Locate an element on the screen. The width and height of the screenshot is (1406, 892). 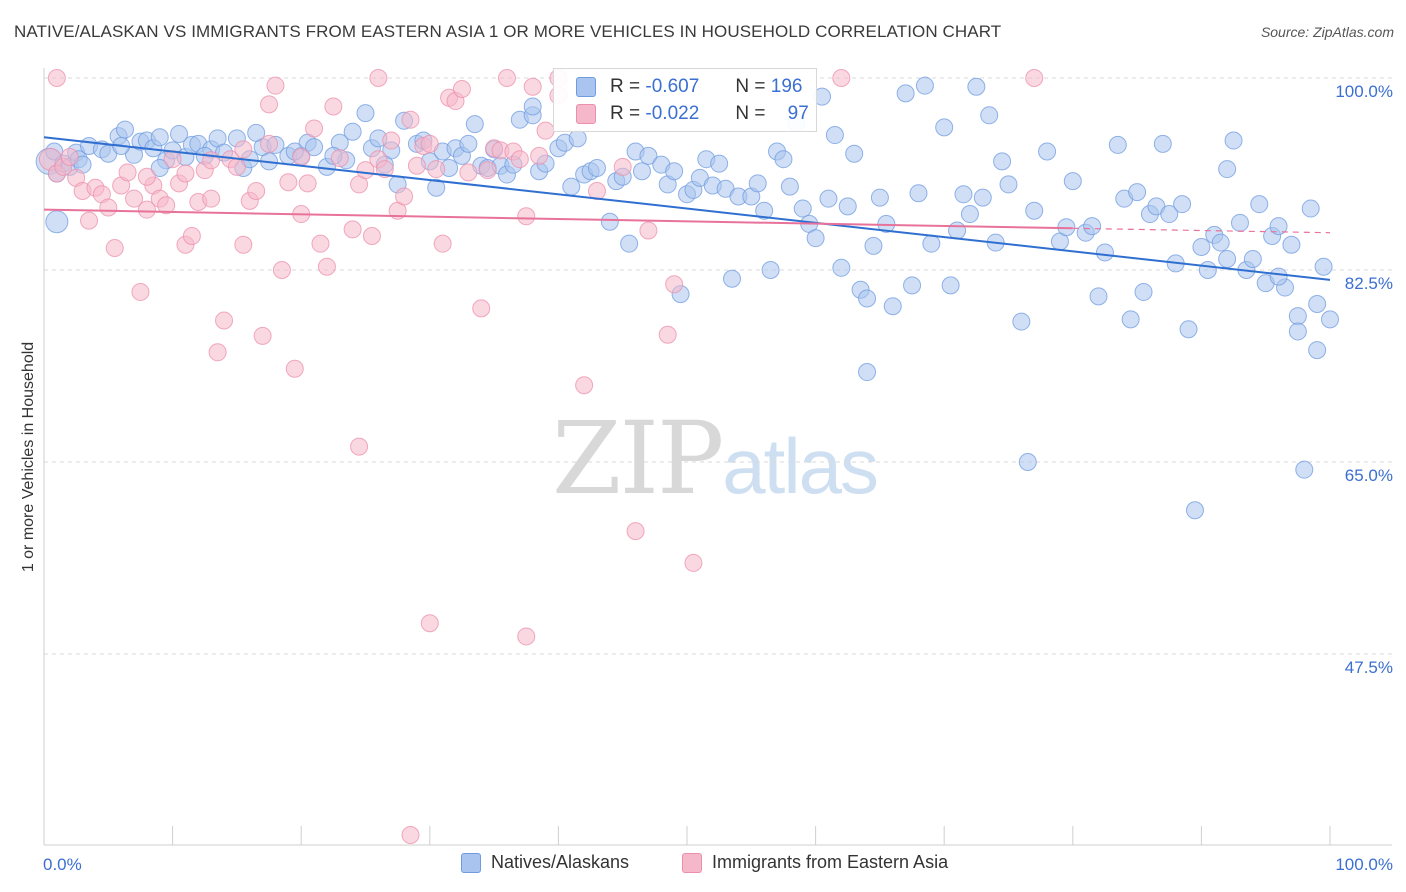
legend-item-immigrants: Immigrants from Eastern Asia is located at coordinates (815, 862).